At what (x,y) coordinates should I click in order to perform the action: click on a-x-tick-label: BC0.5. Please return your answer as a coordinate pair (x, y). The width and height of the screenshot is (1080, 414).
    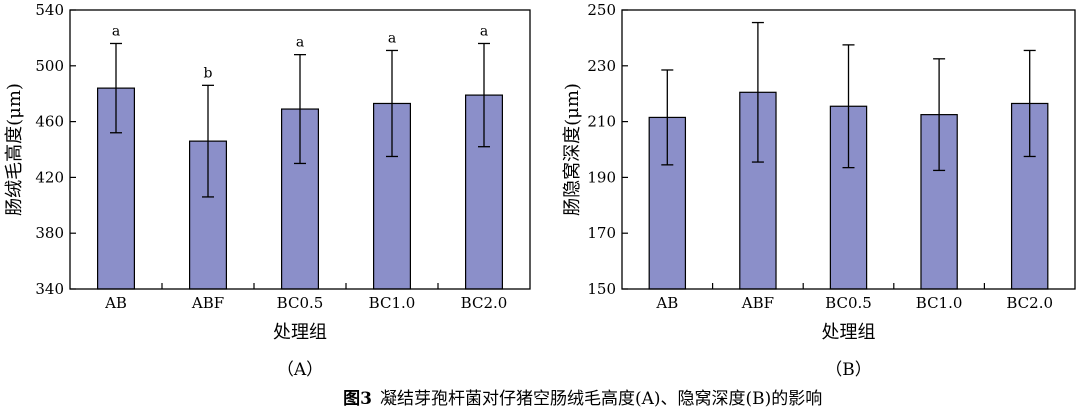
    Looking at the image, I should click on (300, 303).